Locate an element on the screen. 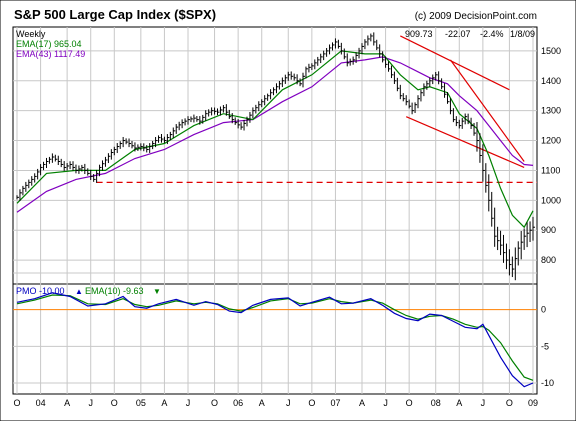  legend-pmo-up-arrow: ▲ is located at coordinates (79, 291).